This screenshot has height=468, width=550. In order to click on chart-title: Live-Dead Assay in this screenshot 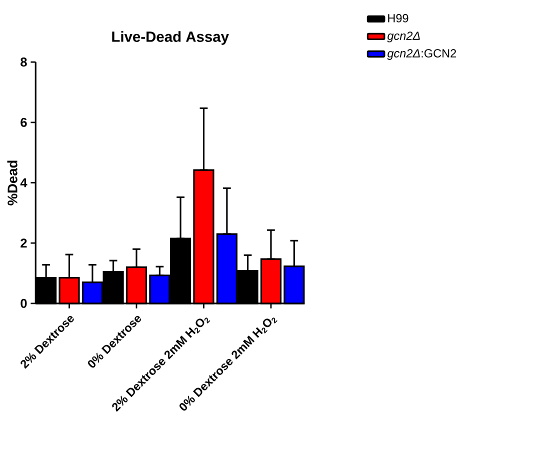, I will do `click(170, 38)`.